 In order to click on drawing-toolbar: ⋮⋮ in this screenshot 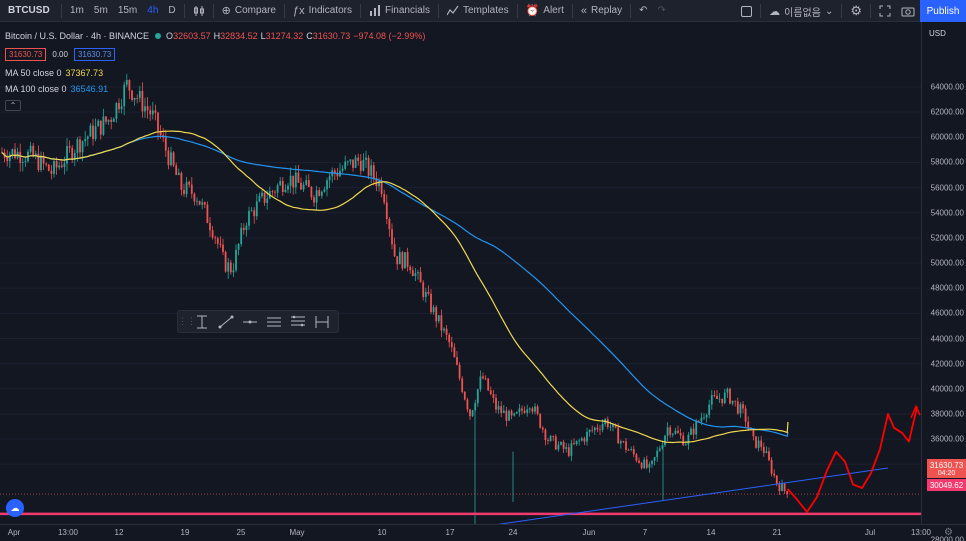, I will do `click(258, 321)`.